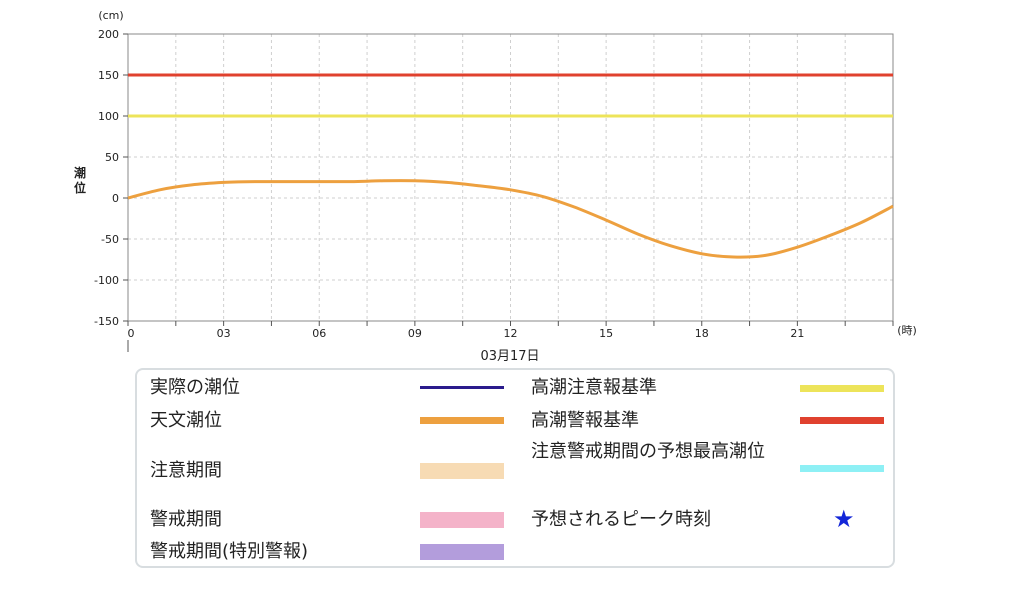 The image size is (1024, 594). I want to click on legend-swatch-advisory-level, so click(842, 388).